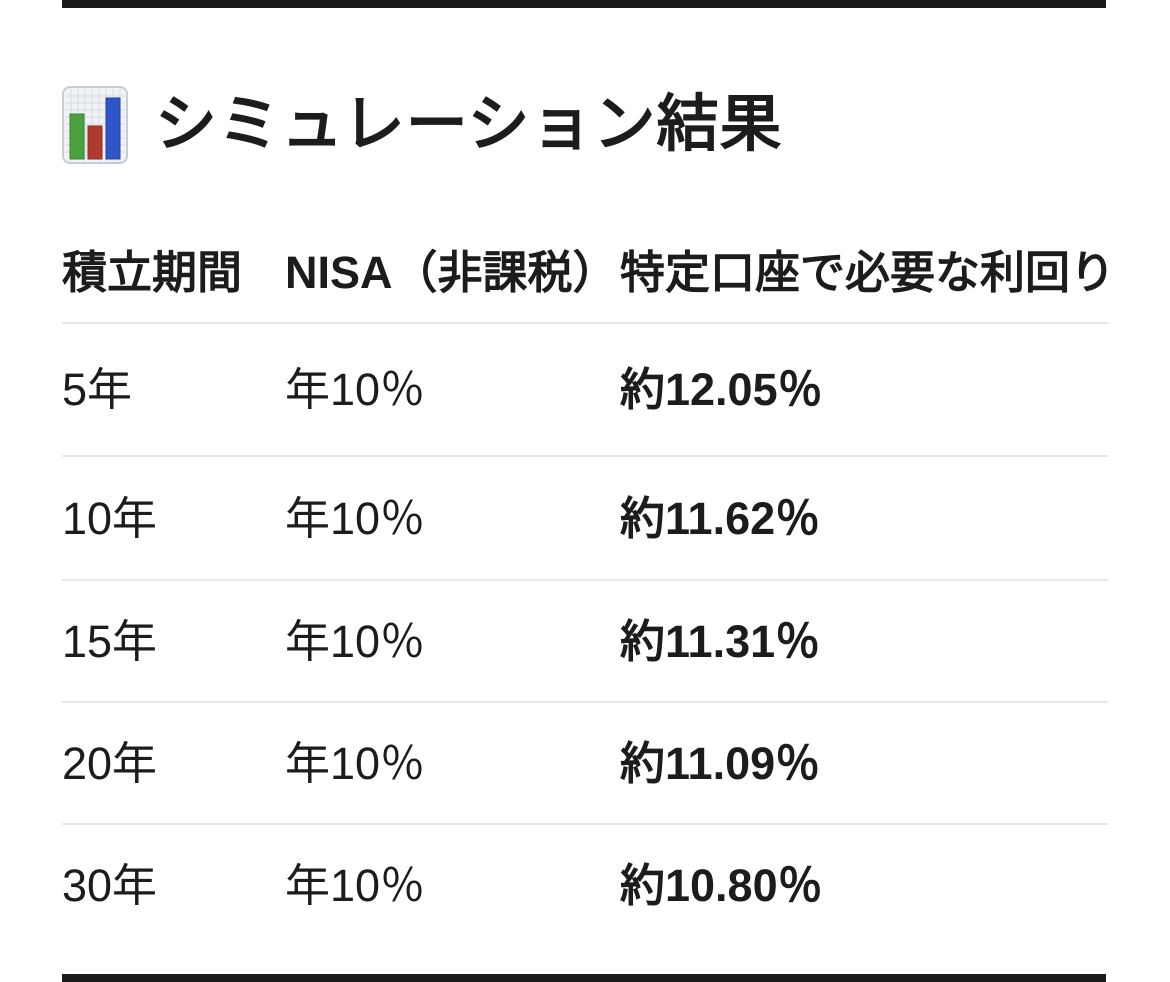 The height and width of the screenshot is (982, 1170). I want to click on column-header-required-yield: 特定口座で必要な利回り, so click(868, 272).